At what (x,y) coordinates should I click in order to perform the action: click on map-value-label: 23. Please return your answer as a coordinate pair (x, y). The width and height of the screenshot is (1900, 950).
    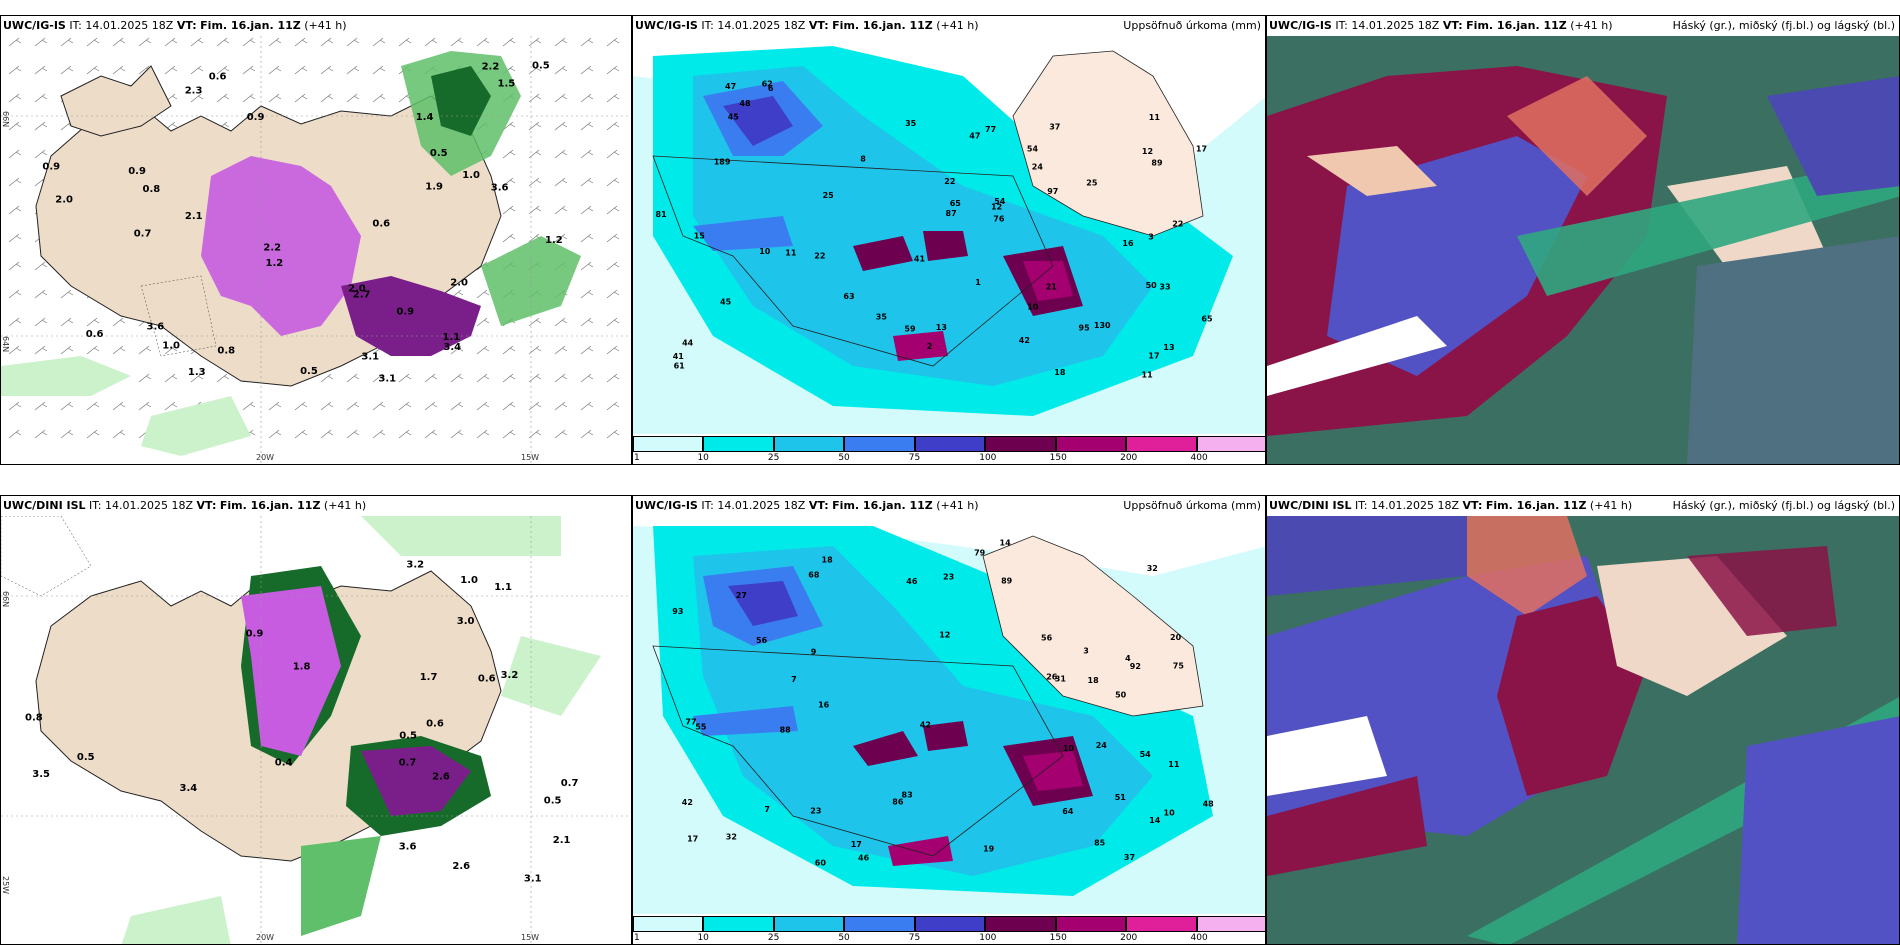
    Looking at the image, I should click on (948, 577).